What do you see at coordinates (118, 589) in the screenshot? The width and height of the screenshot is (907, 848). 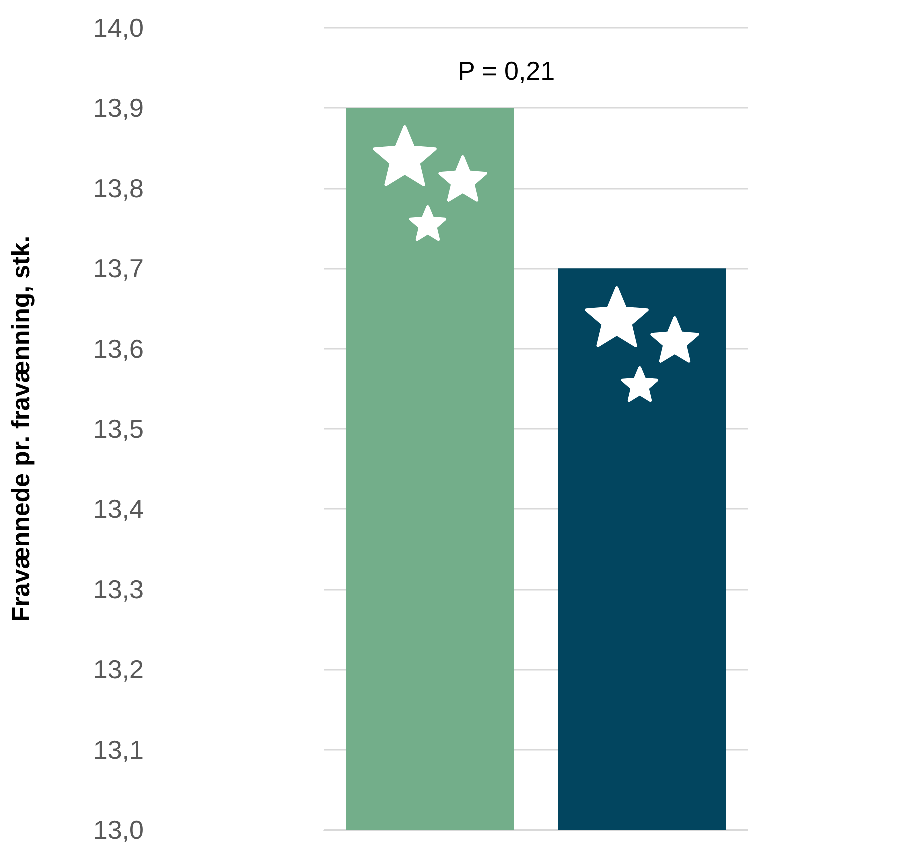 I see `y-tick-label: 13,3` at bounding box center [118, 589].